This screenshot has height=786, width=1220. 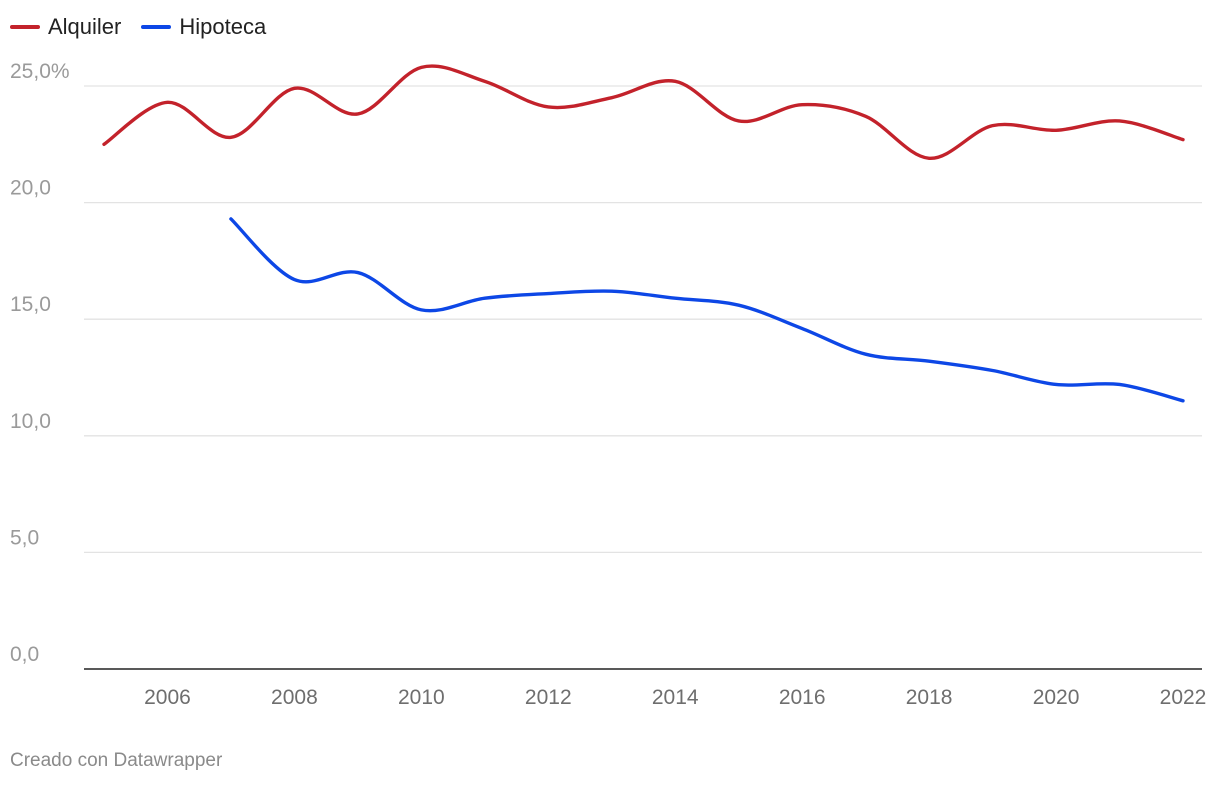 I want to click on y-tick-label: 5,0, so click(x=24, y=537).